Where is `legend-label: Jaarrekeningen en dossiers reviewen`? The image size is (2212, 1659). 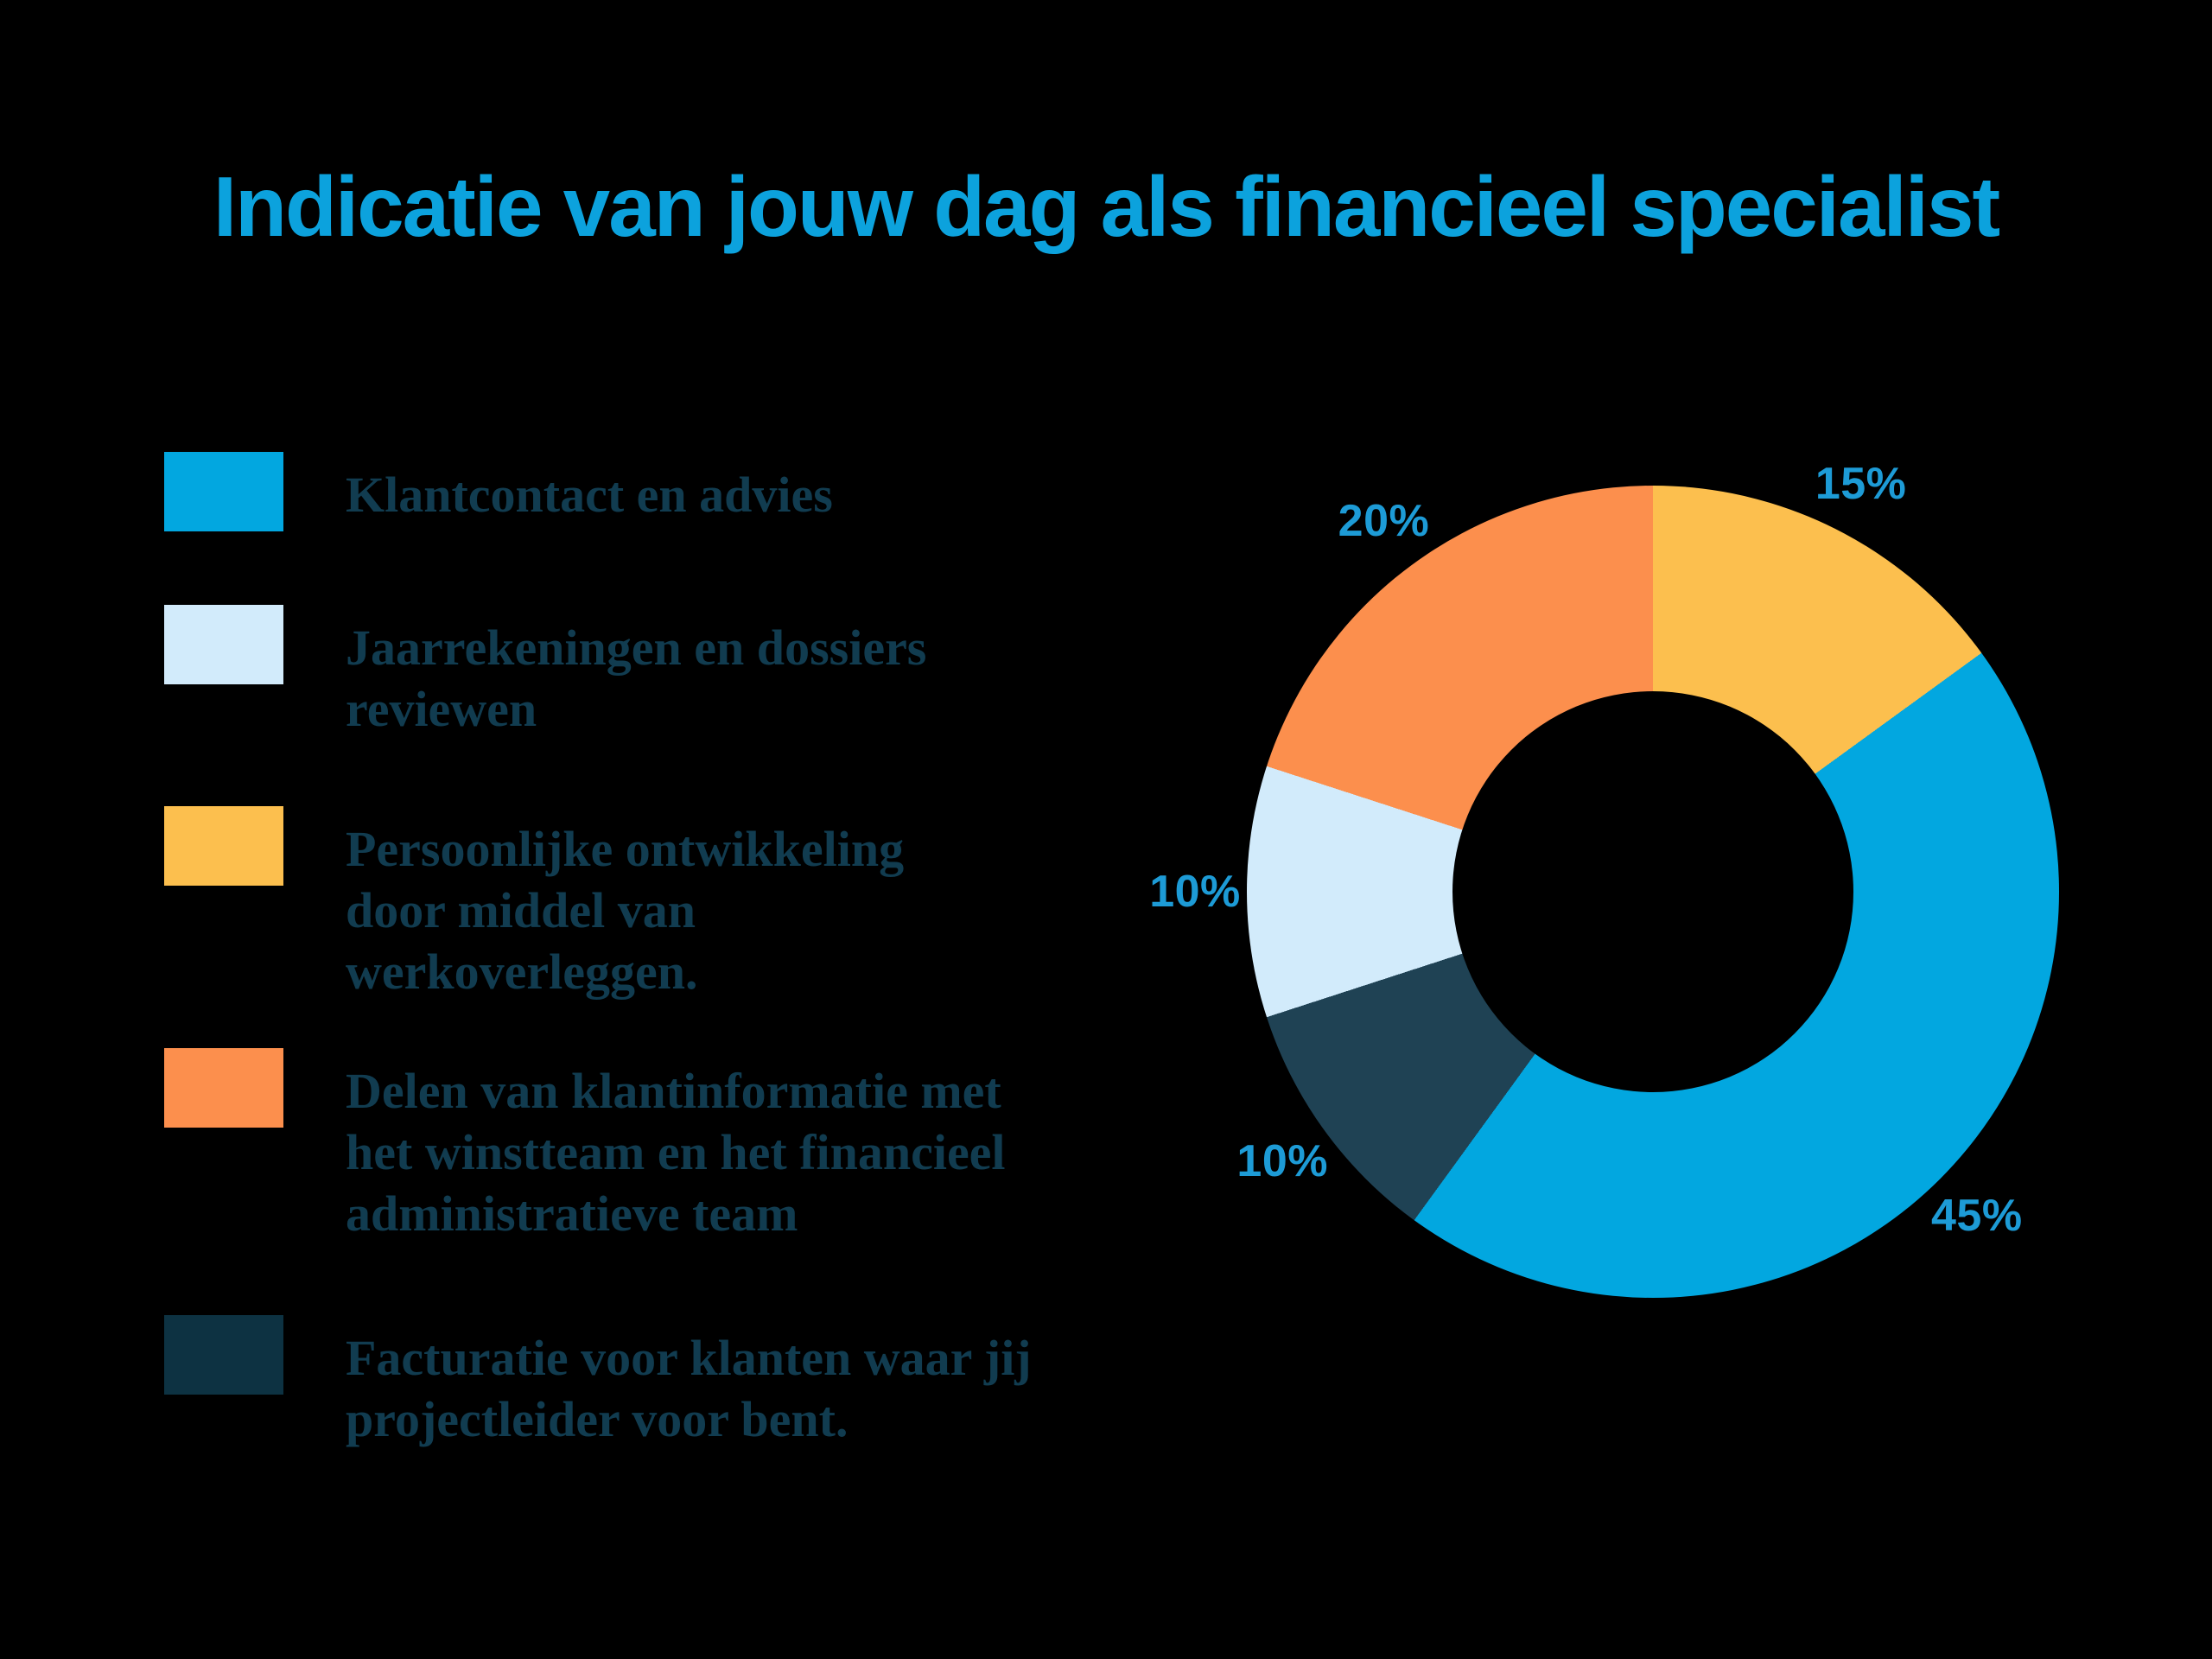 legend-label: Jaarrekeningen en dossiers reviewen is located at coordinates (636, 678).